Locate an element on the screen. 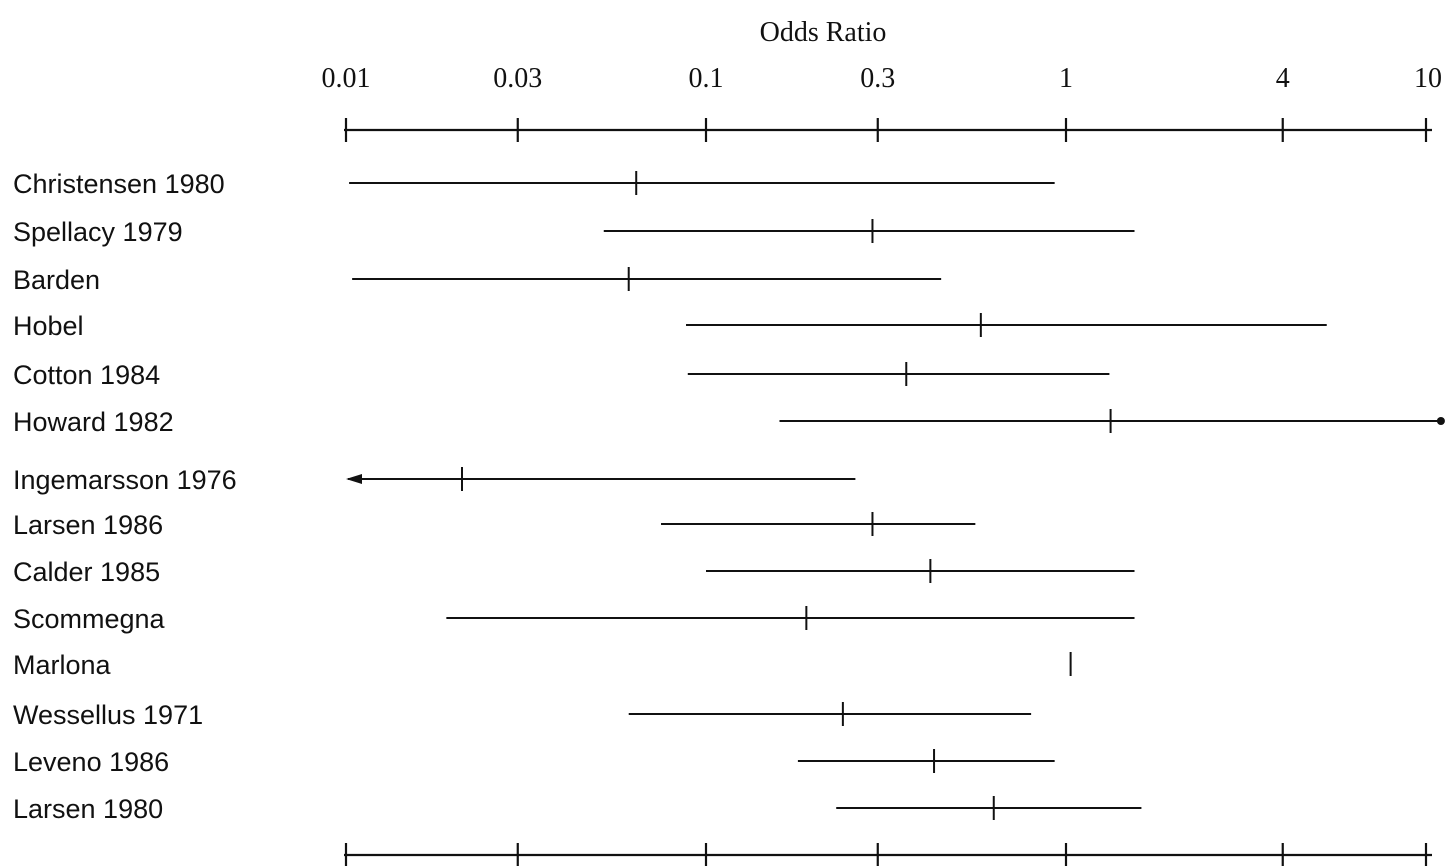 The height and width of the screenshot is (866, 1454). tick-label-4: 1 is located at coordinates (1066, 78).